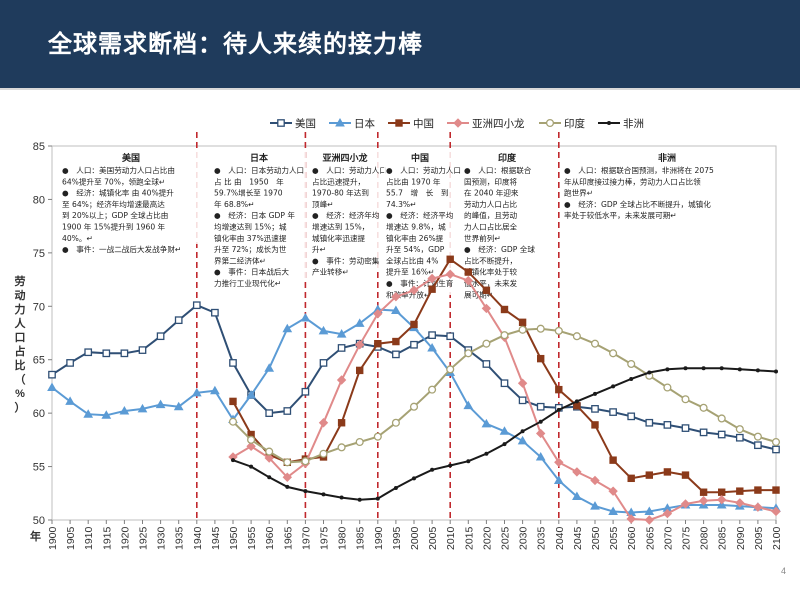 This screenshot has height=600, width=800. What do you see at coordinates (39, 147) in the screenshot?
I see `y-tick-label: 85` at bounding box center [39, 147].